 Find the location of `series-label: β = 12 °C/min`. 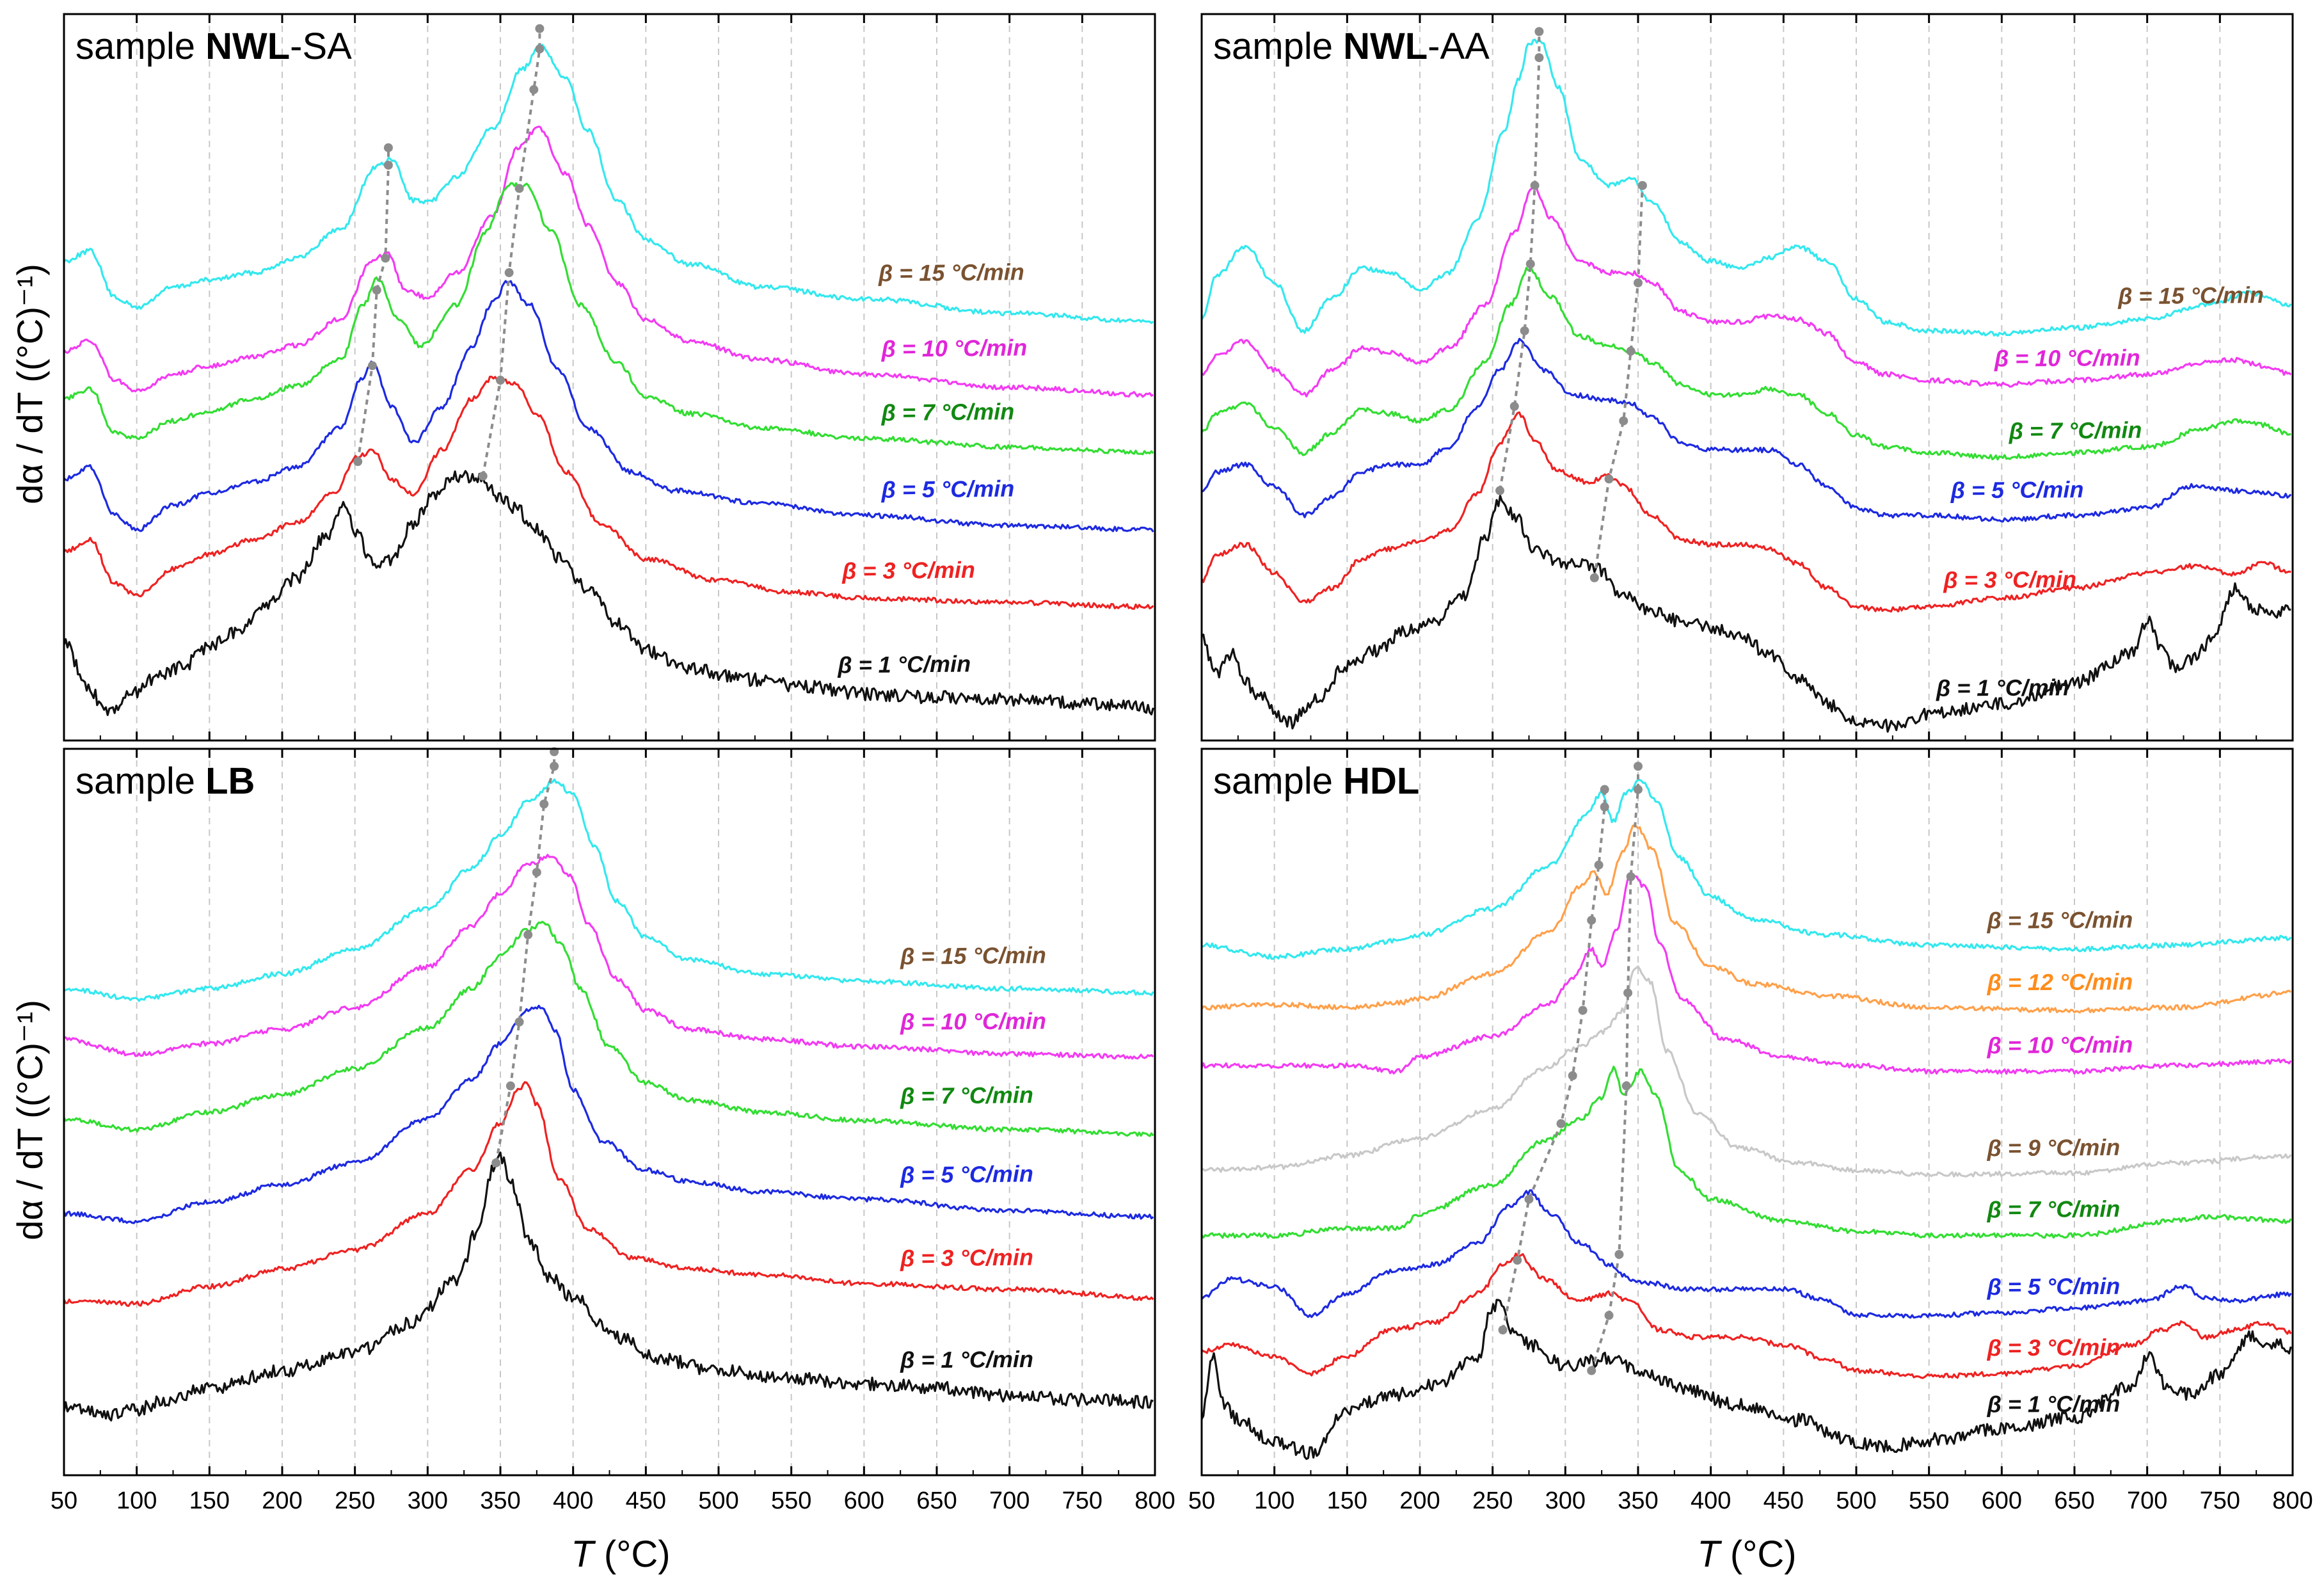

series-label: β = 12 °C/min is located at coordinates (2059, 982).